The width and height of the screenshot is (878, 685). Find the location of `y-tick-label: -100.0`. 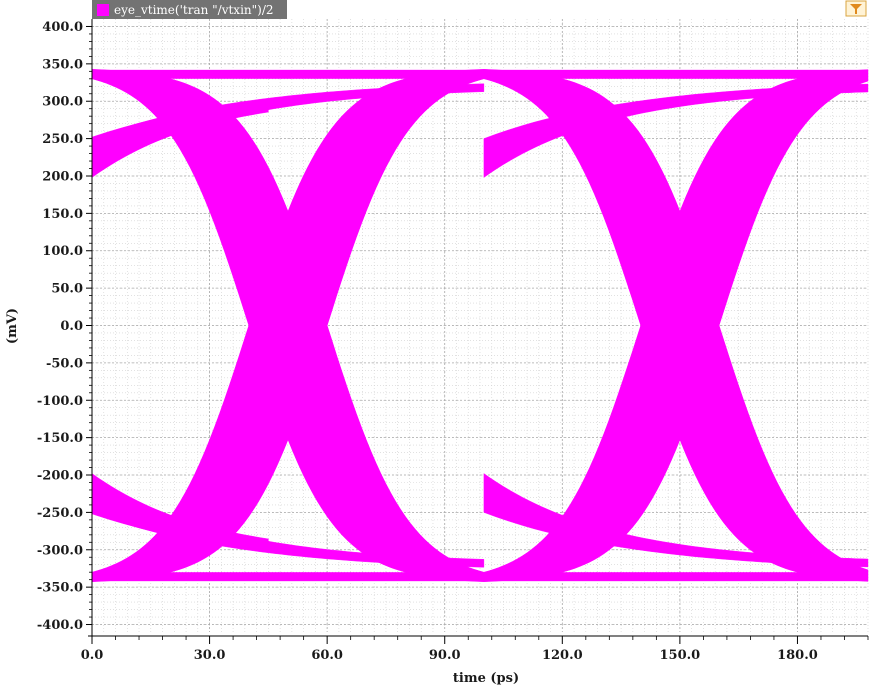

y-tick-label: -100.0 is located at coordinates (60, 401).